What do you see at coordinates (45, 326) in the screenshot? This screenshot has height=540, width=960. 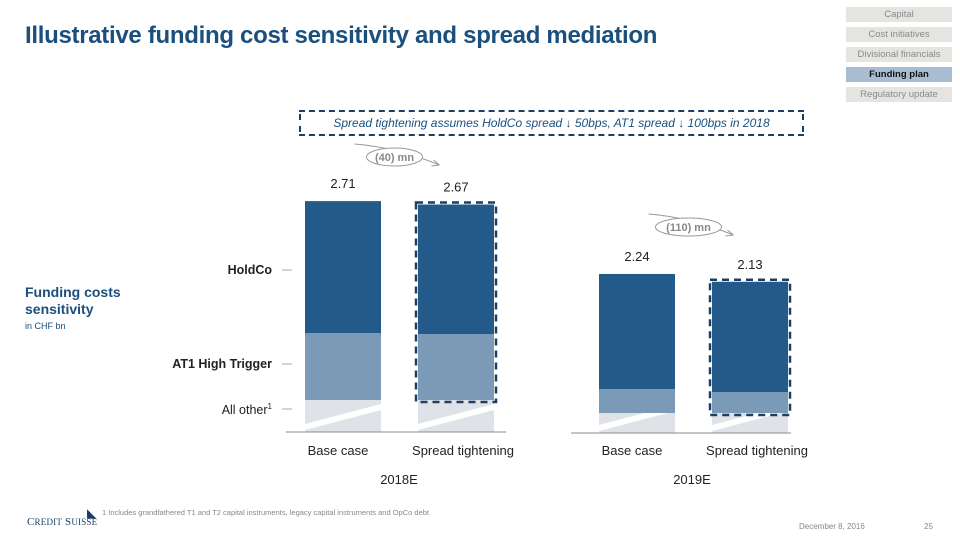 I see `chart-unit: in CHF bn` at bounding box center [45, 326].